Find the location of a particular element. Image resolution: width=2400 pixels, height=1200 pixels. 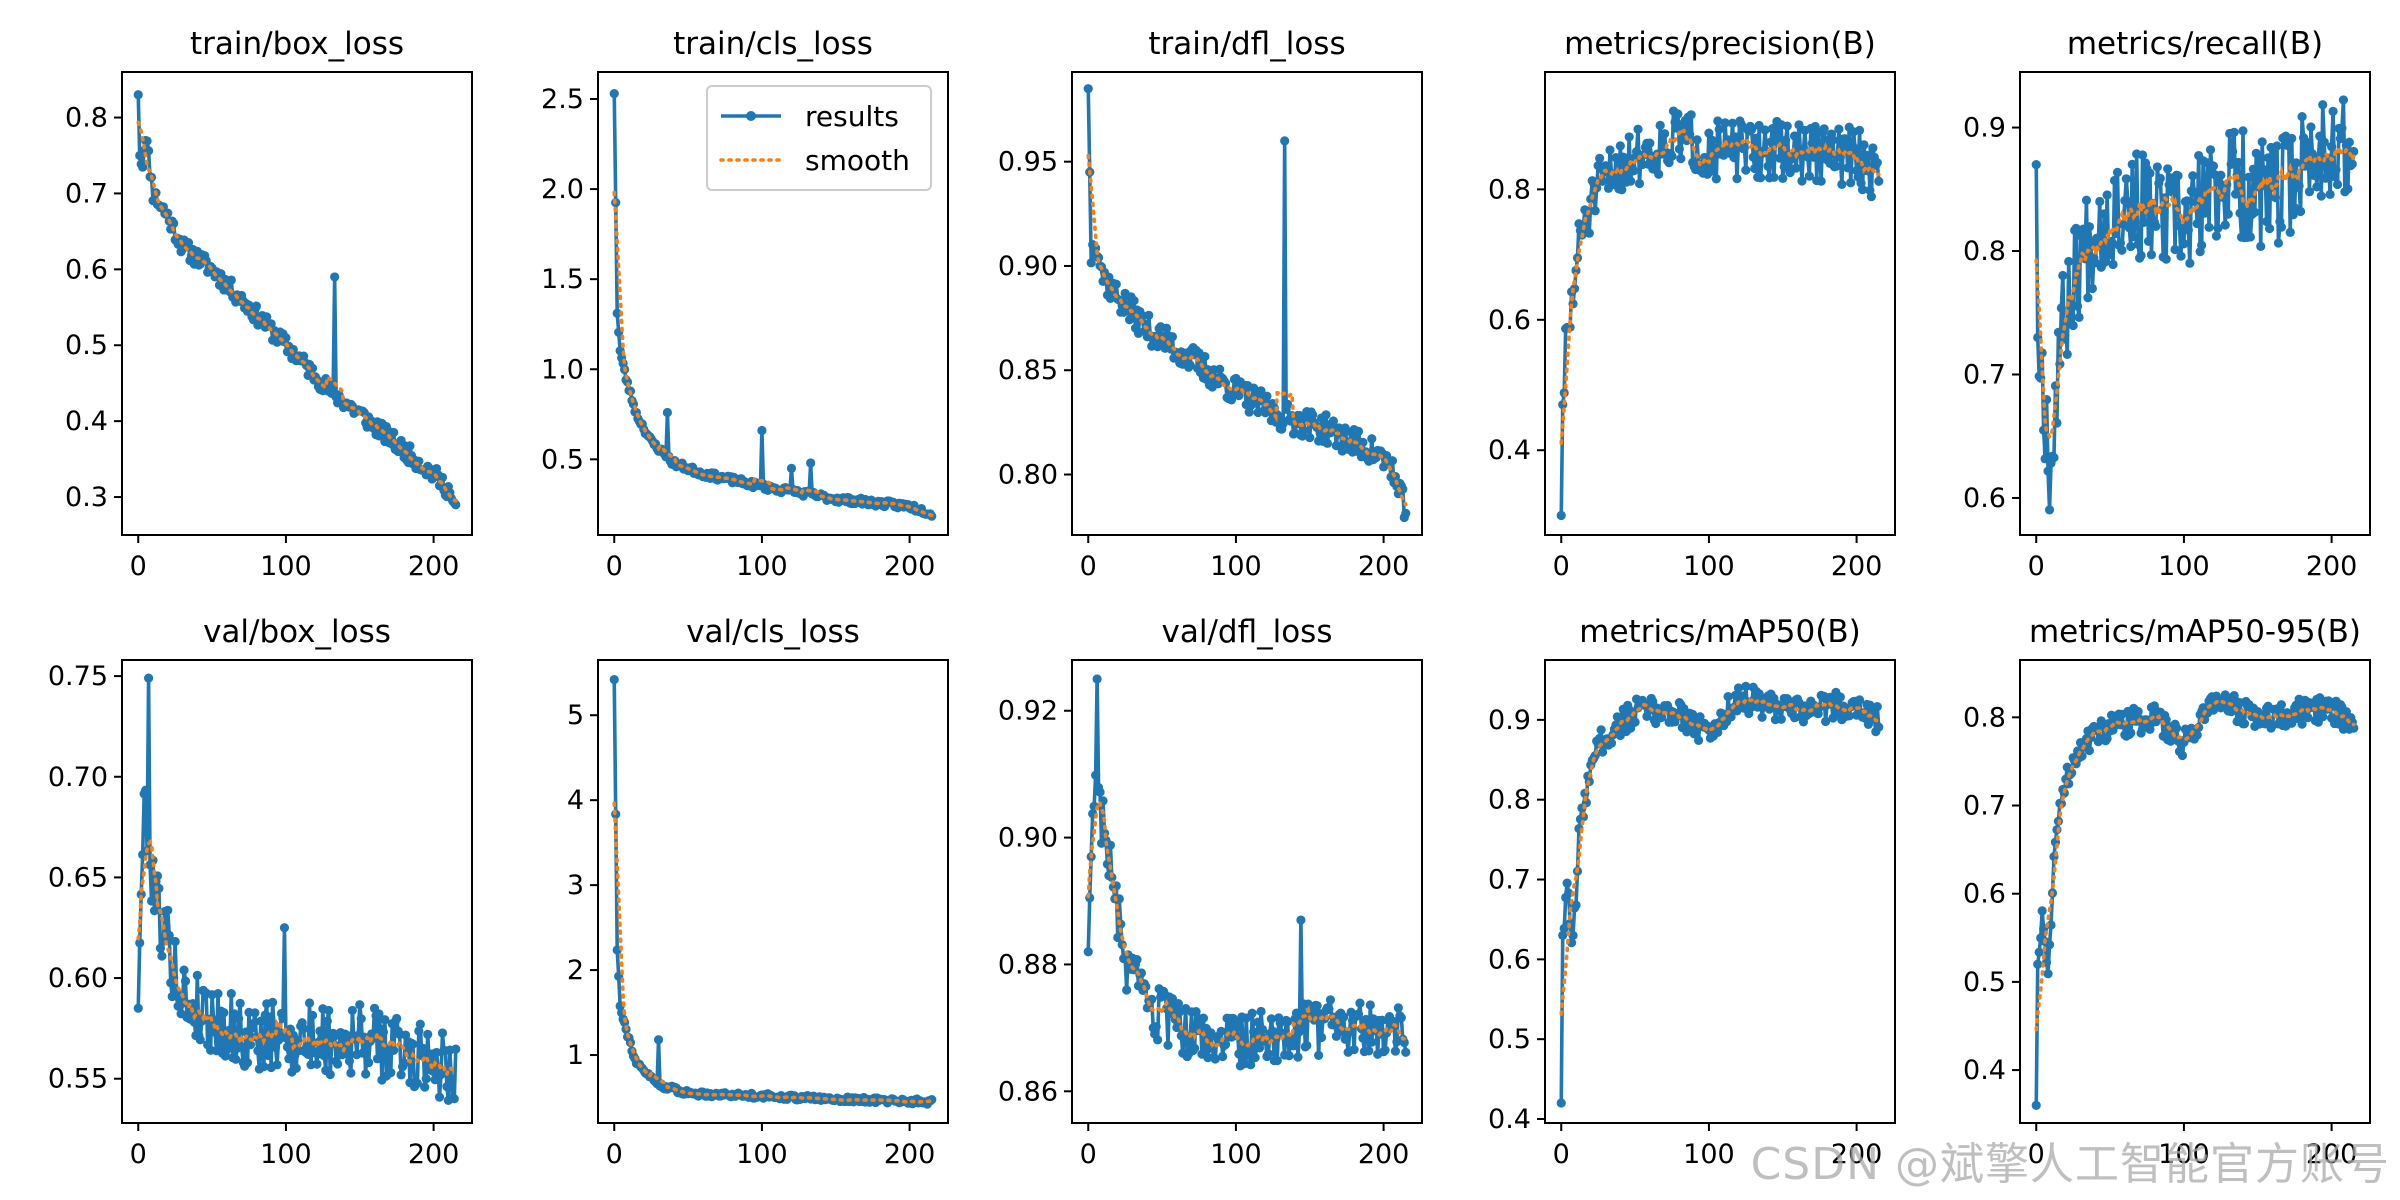

panel-title: train/dfl_loss is located at coordinates (1246, 44).